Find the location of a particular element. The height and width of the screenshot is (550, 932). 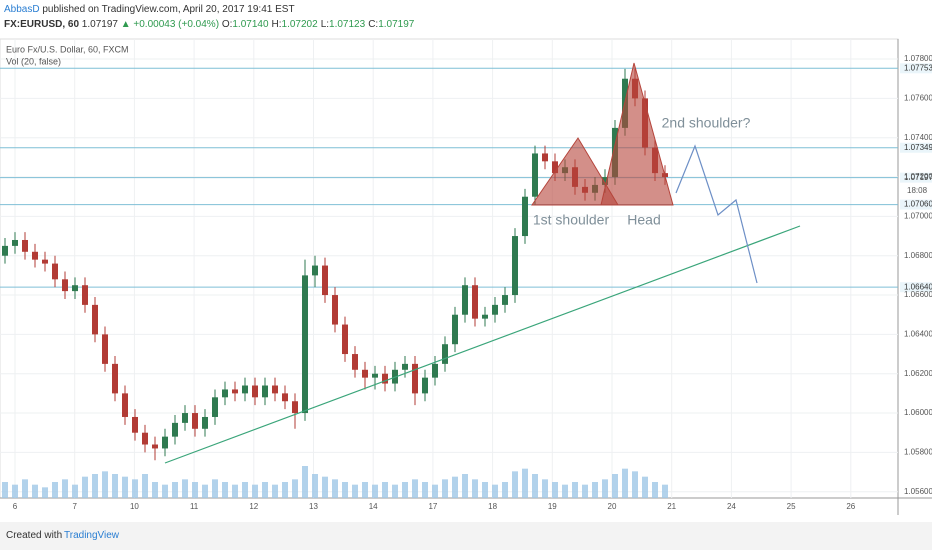

x-tick-label: 13 is located at coordinates (313, 506).